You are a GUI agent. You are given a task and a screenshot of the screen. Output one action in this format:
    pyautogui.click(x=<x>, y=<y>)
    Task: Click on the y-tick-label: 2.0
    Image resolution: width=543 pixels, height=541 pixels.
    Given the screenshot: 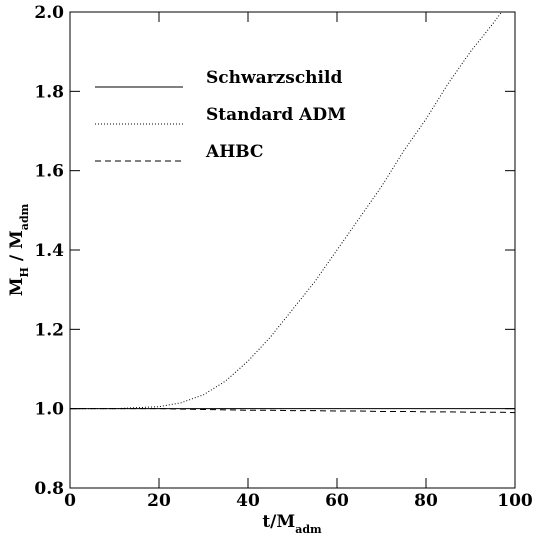 What is the action you would take?
    pyautogui.click(x=49, y=13)
    